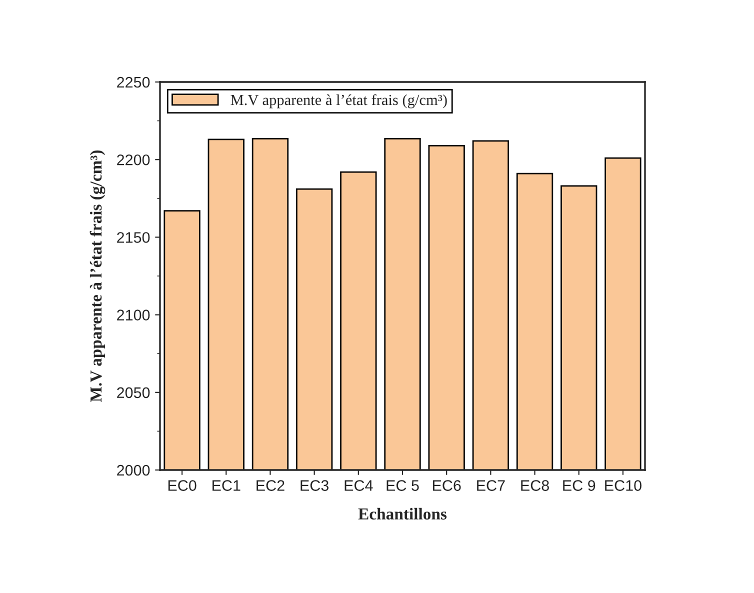 The height and width of the screenshot is (593, 754). I want to click on y-tick-label: 2050, so click(133, 392).